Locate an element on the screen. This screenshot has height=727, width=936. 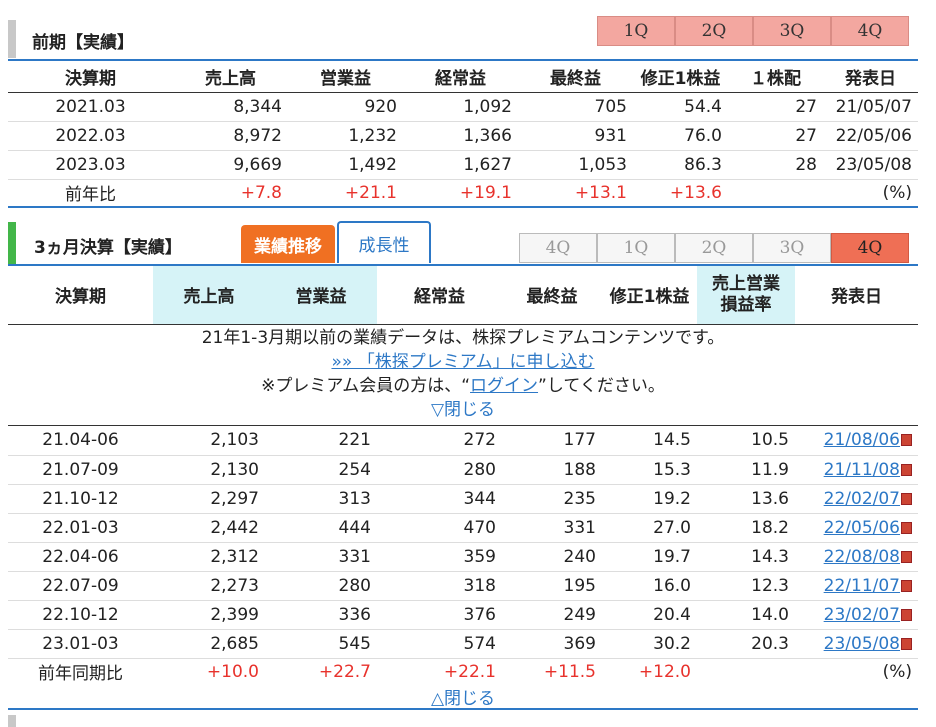
col-op-profit: 営業益 is located at coordinates (345, 79).